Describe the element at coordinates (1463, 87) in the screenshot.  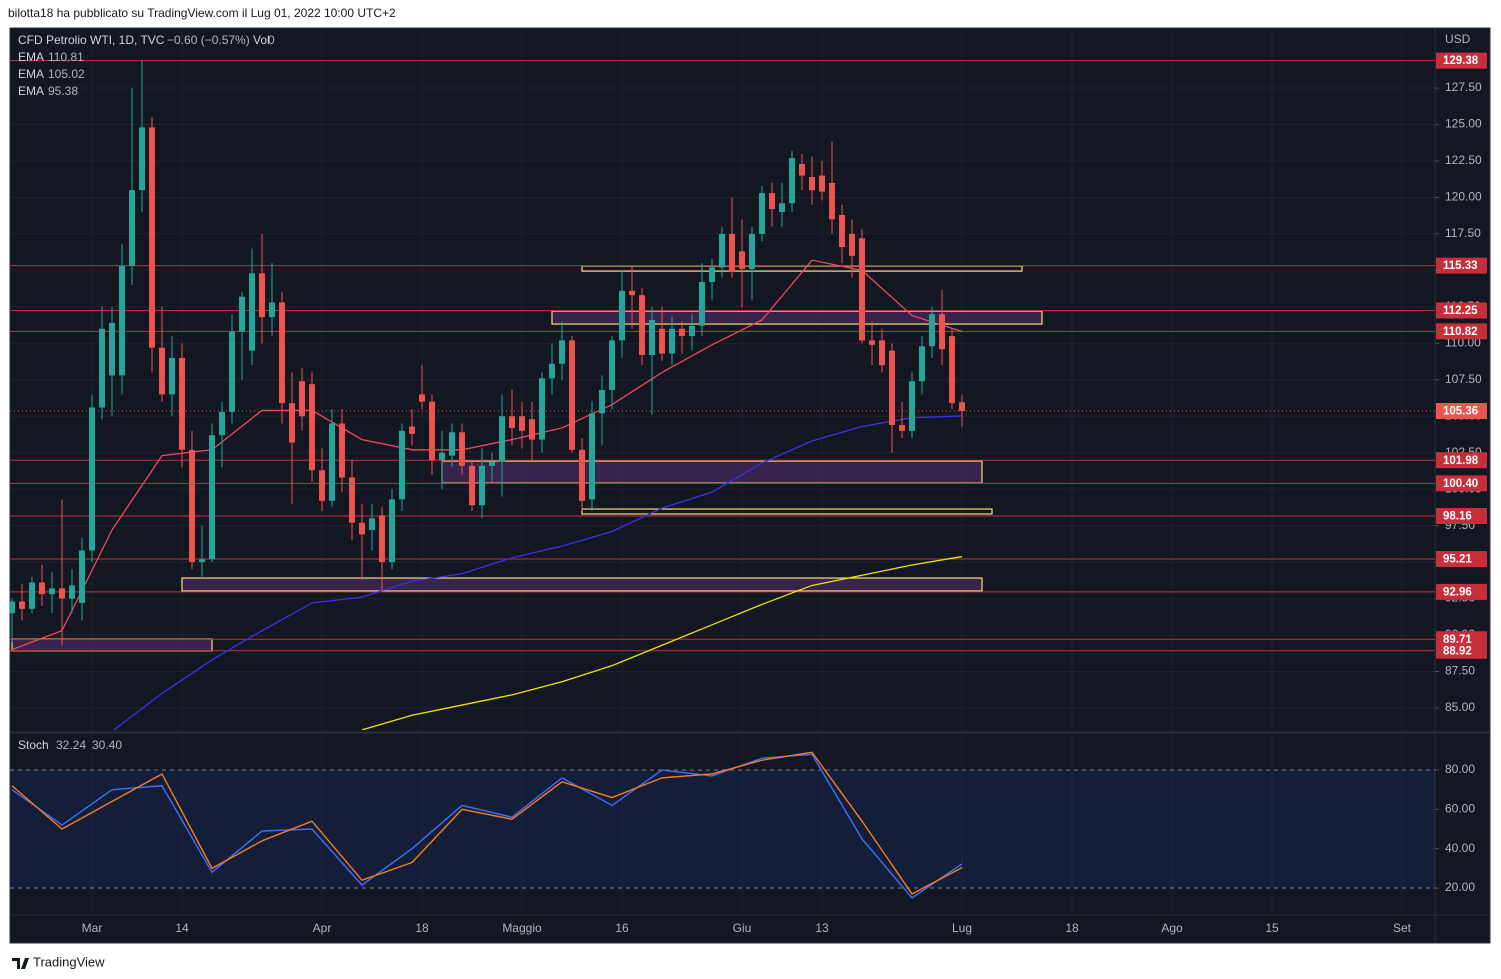
I see `y-tick-label: 127.50` at that location.